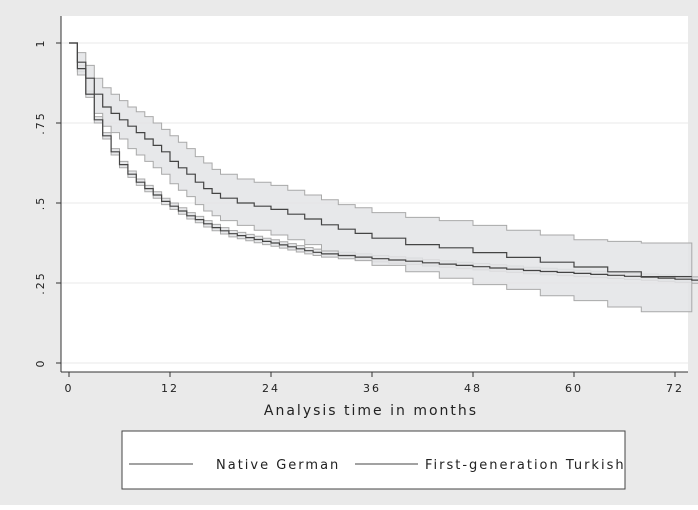 This screenshot has width=698, height=510. I want to click on y-tick-label: 1, so click(40, 43).